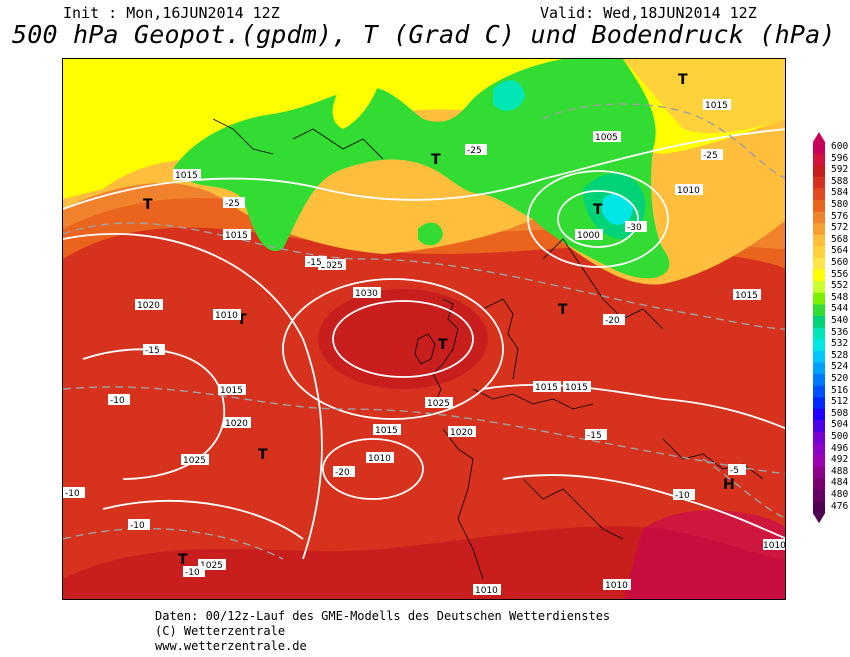  What do you see at coordinates (840, 436) in the screenshot?
I see `scale-label: 500` at bounding box center [840, 436].